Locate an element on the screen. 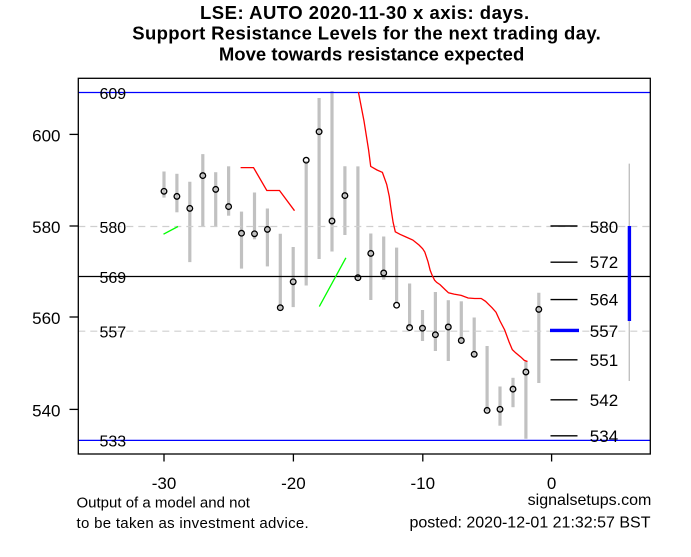 This screenshot has height=557, width=691. svg-text: 564 is located at coordinates (604, 300).